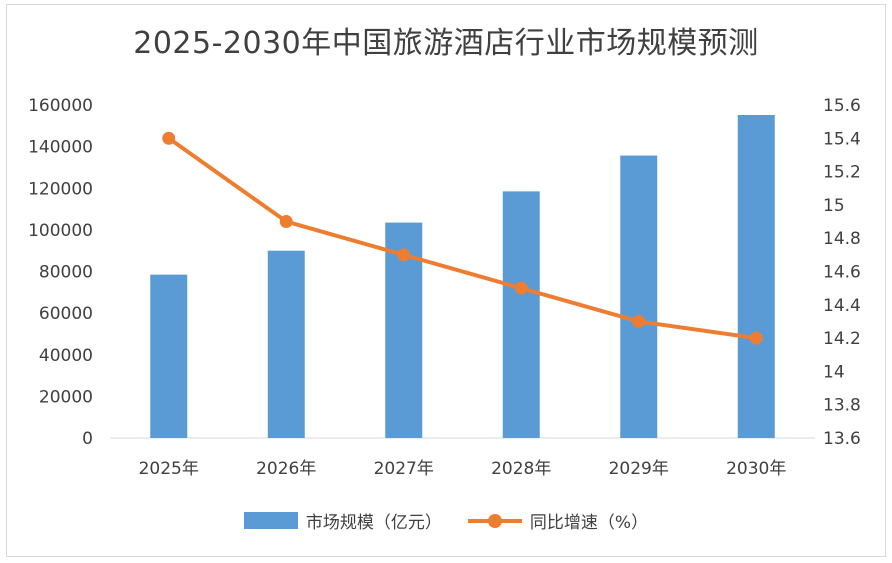  I want to click on left-axis-tick-label: 160000, so click(60, 106).